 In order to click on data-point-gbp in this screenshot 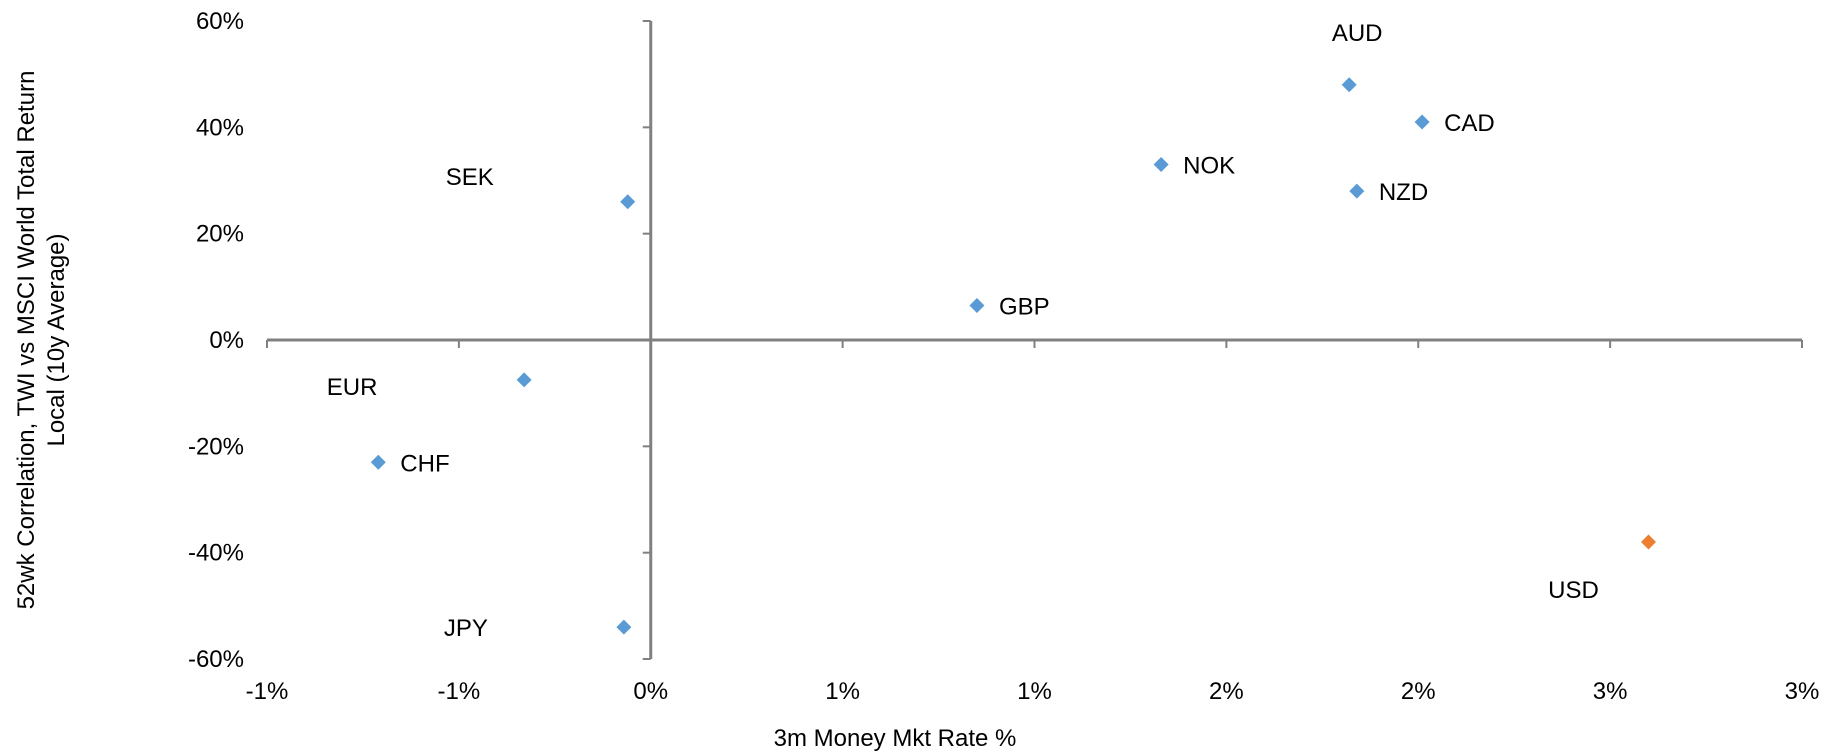, I will do `click(977, 305)`.